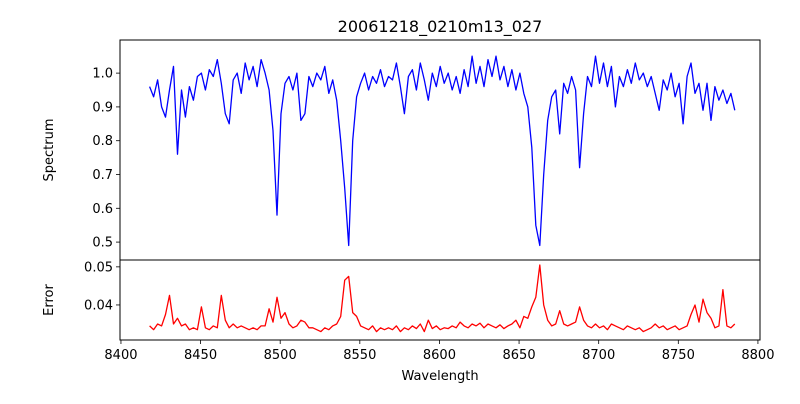  I want to click on x-tick-label: 8650, so click(519, 355).